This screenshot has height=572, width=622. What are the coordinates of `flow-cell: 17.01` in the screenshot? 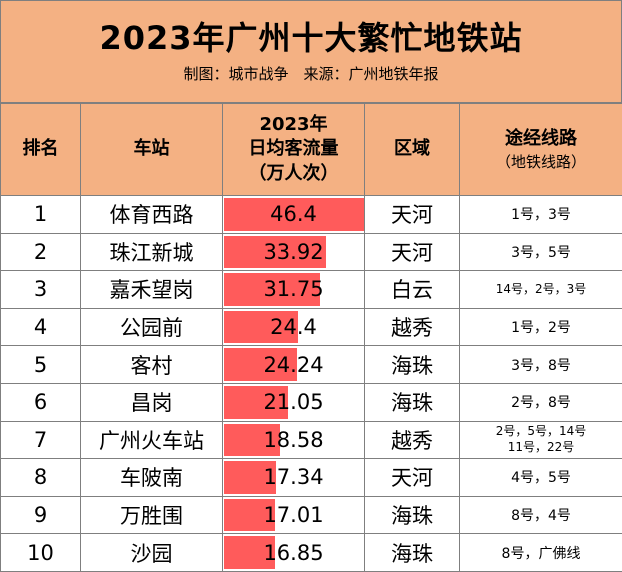 It's located at (294, 515).